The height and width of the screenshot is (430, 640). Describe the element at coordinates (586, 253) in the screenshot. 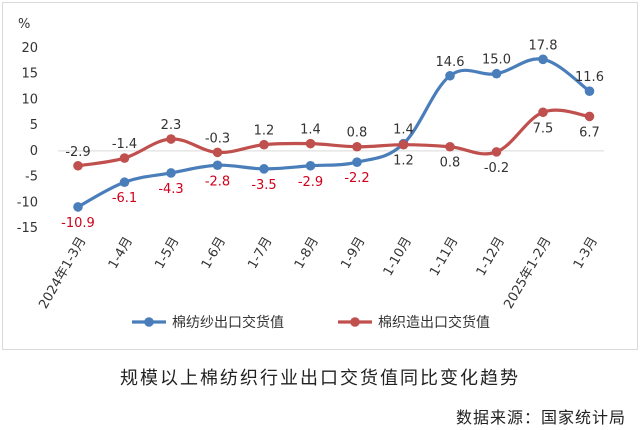

I see `x-tick-label: 1-3月` at that location.